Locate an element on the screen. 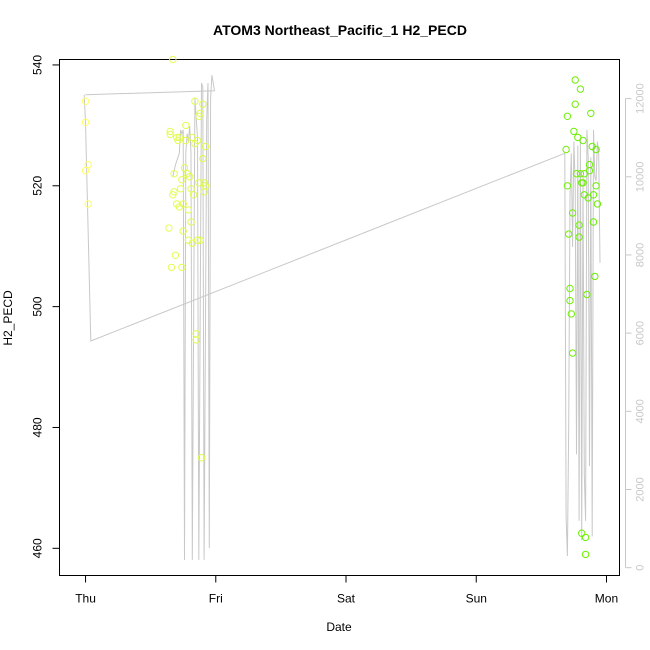 The image size is (650, 650). y-tick-label: 500 is located at coordinates (38, 306).